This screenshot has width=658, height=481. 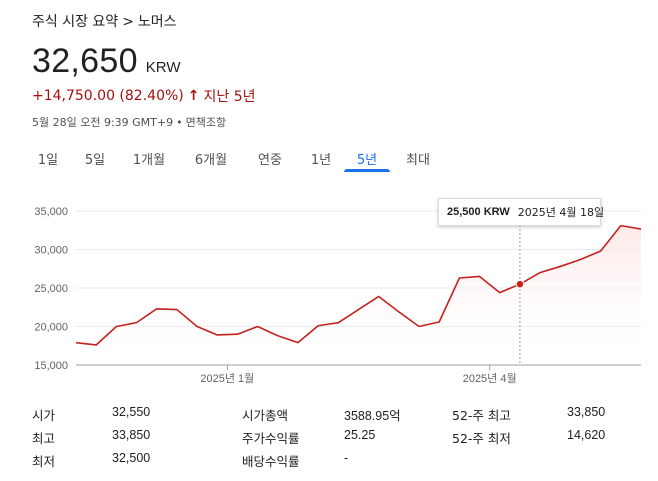 What do you see at coordinates (149, 160) in the screenshot?
I see `tab-range-2: 1개월` at bounding box center [149, 160].